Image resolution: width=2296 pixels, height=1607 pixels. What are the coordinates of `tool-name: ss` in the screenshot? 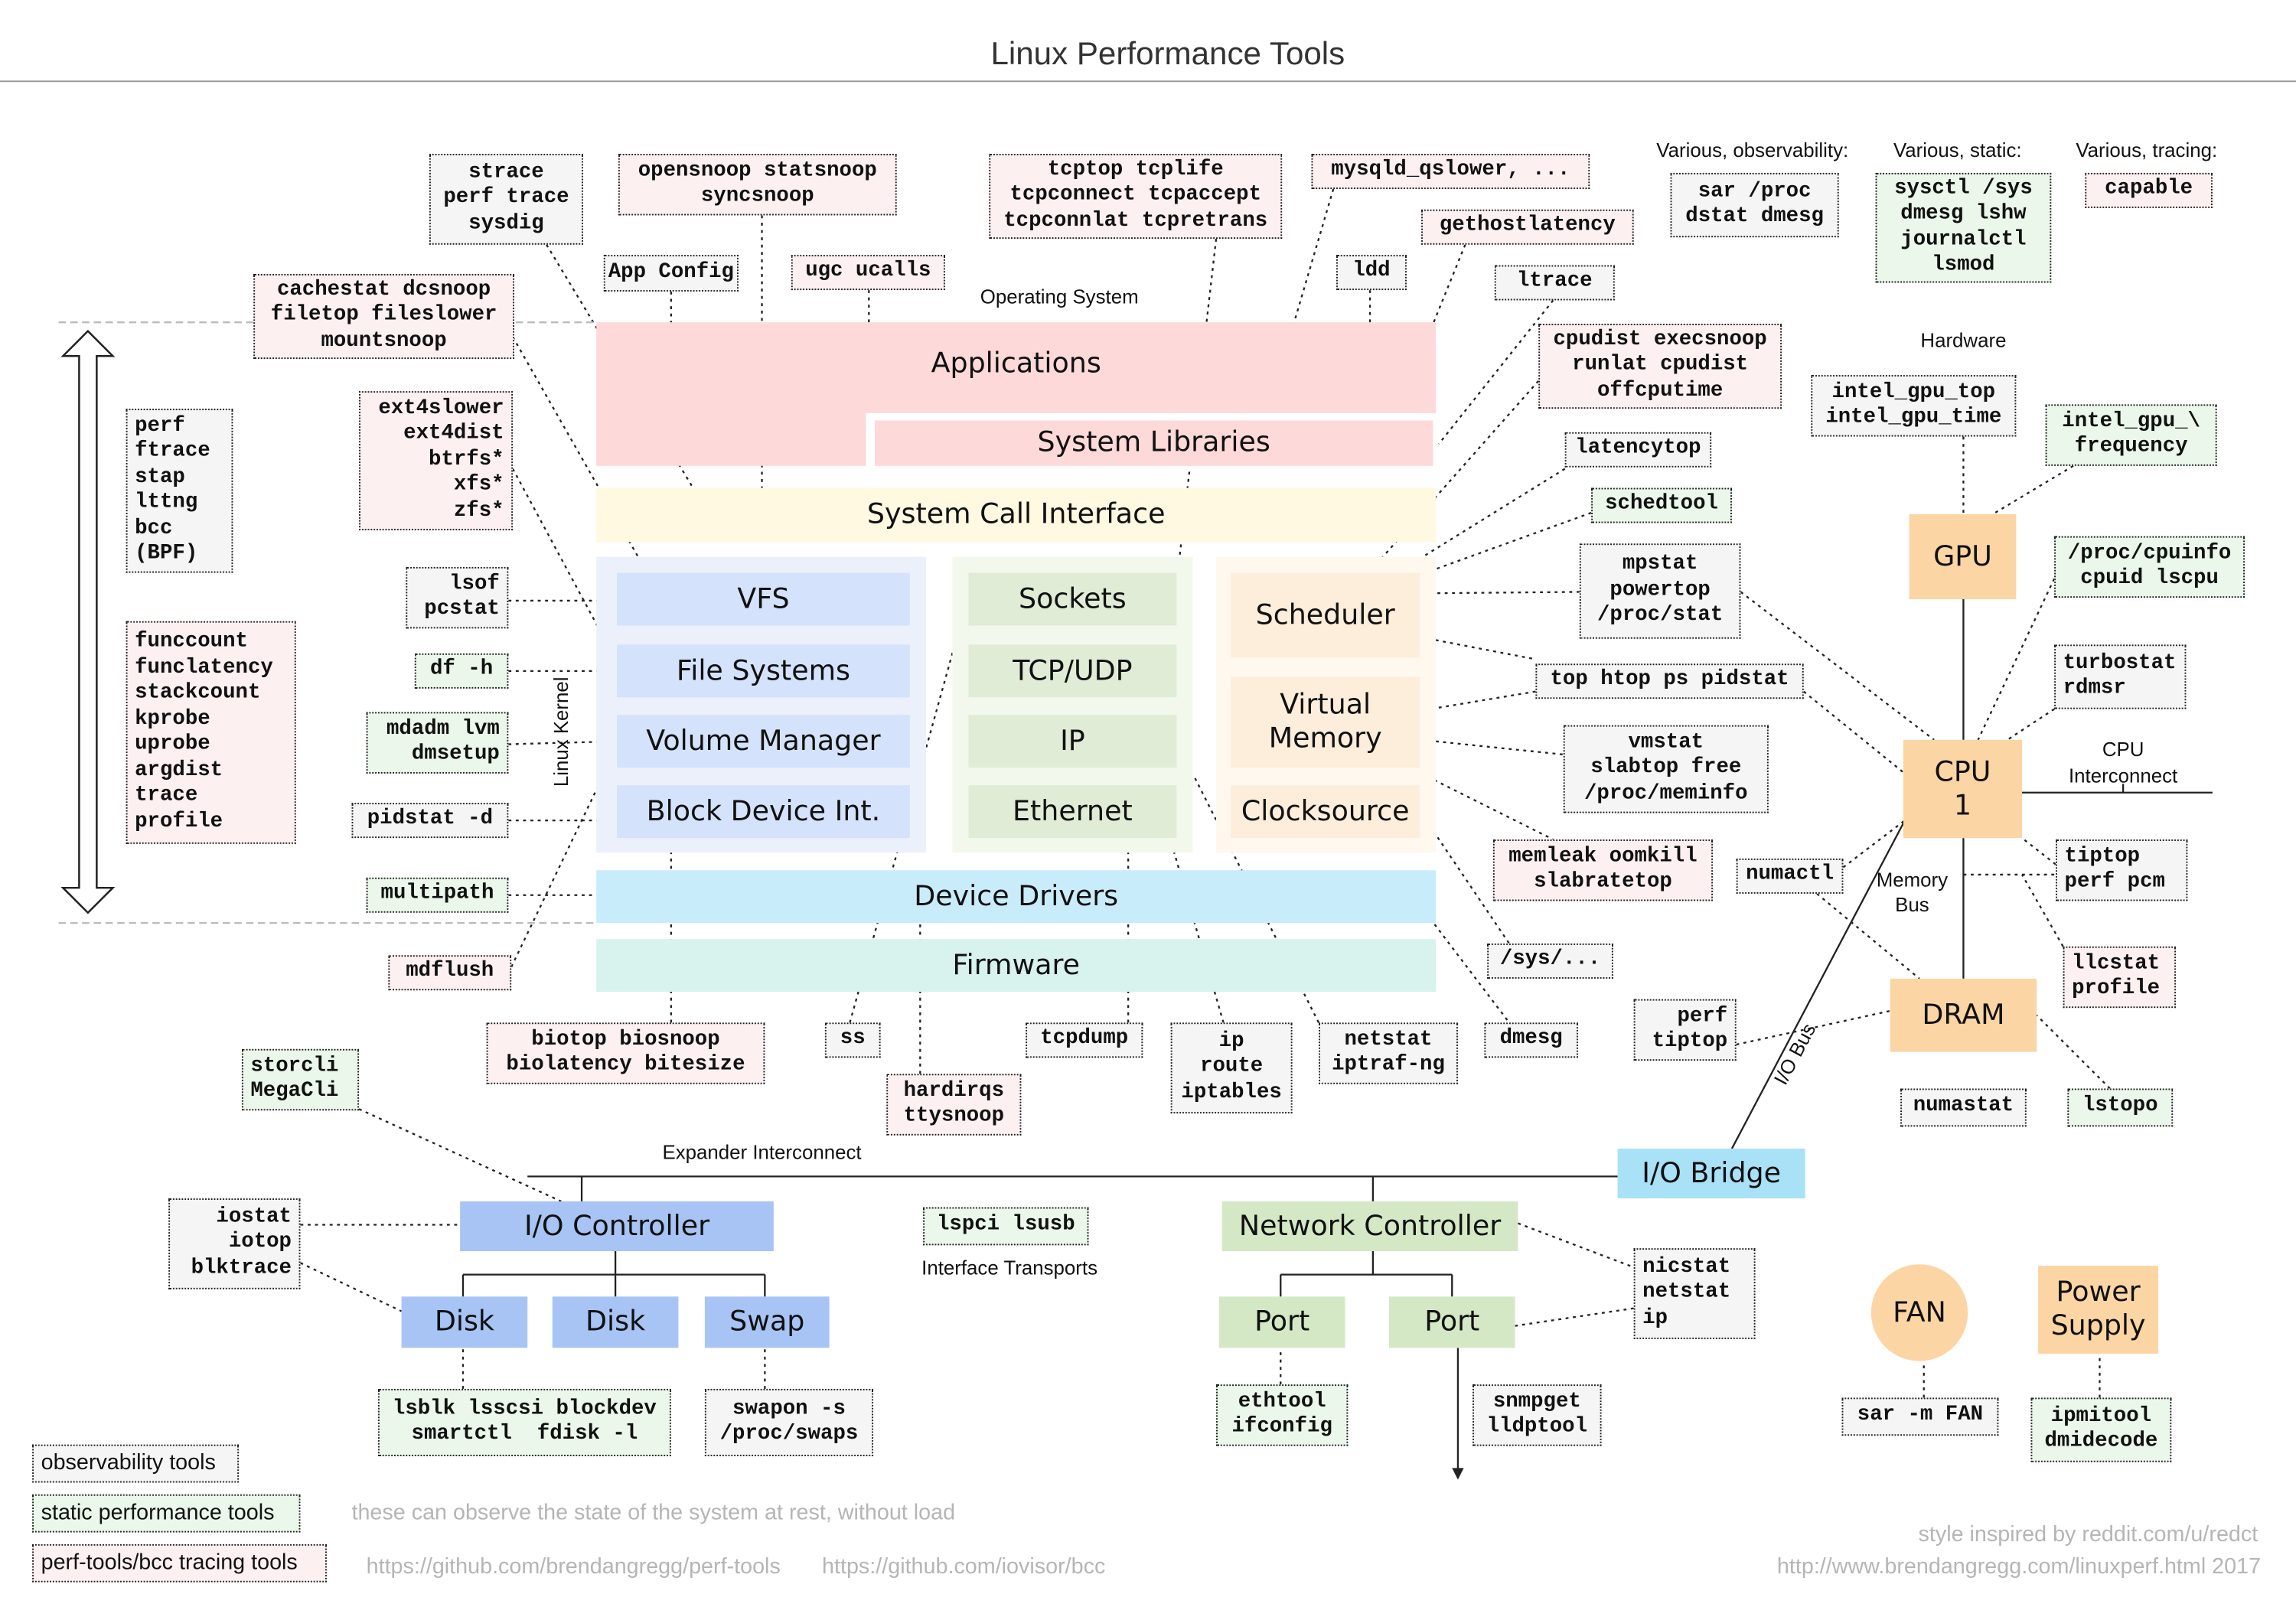 It's located at (853, 1039).